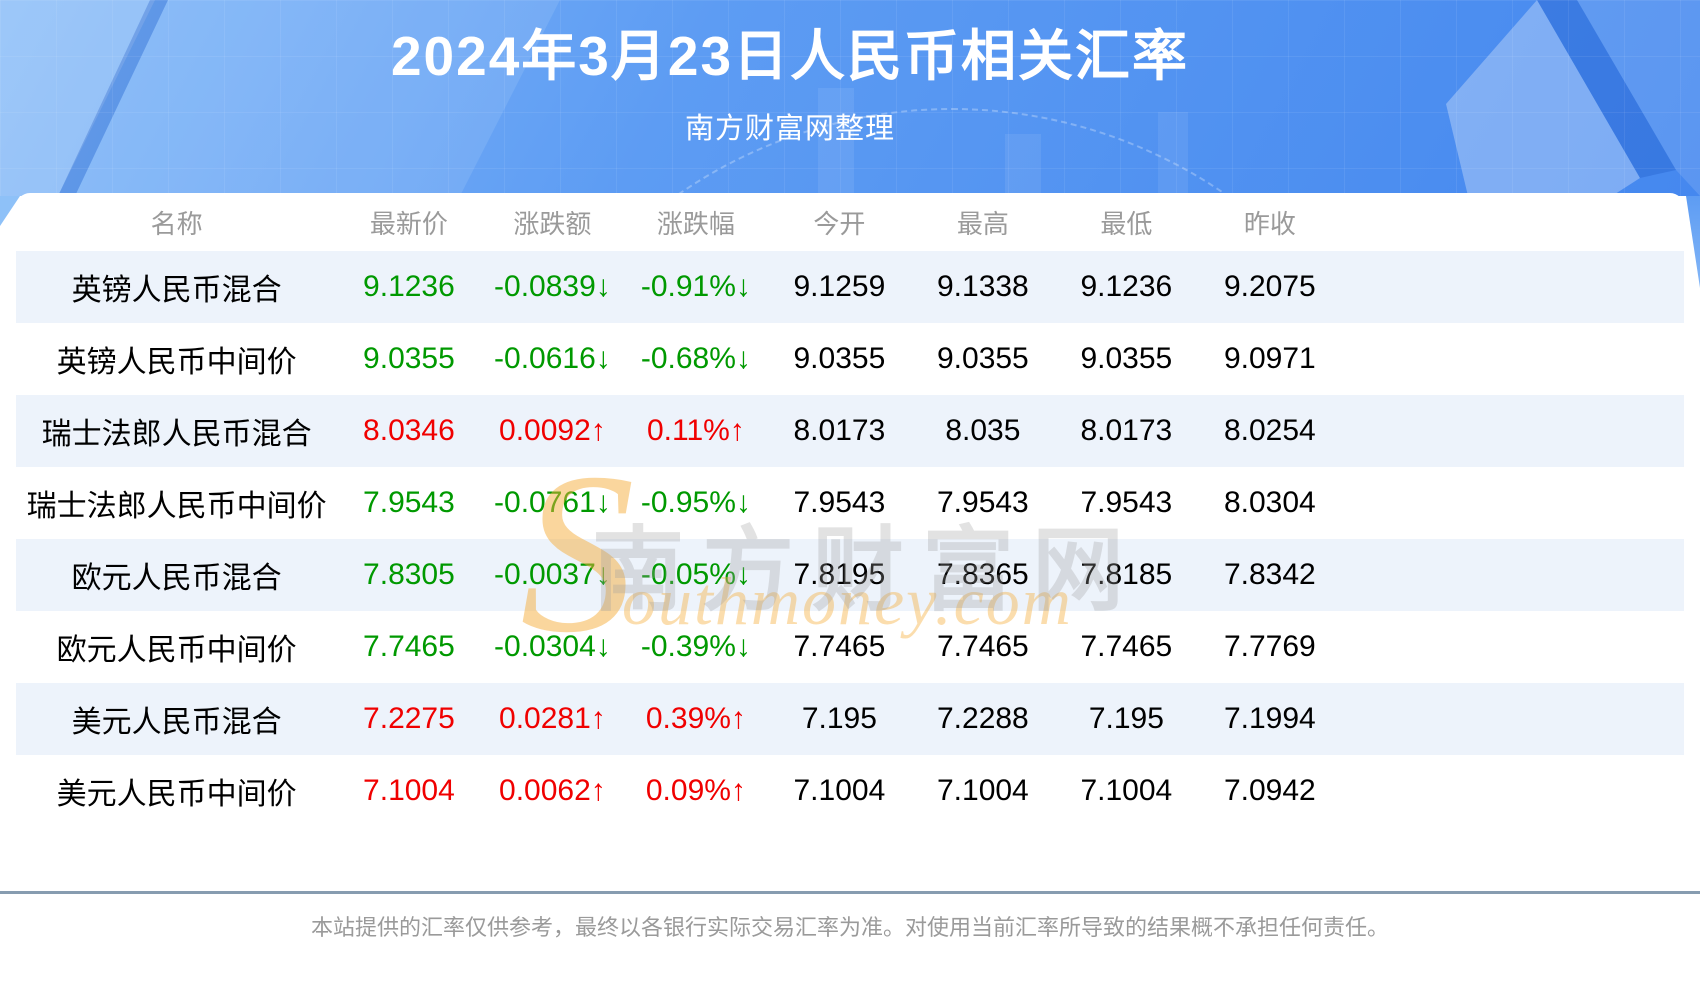  Describe the element at coordinates (176, 578) in the screenshot. I see `cell-name: 欧元人民币混合` at that location.